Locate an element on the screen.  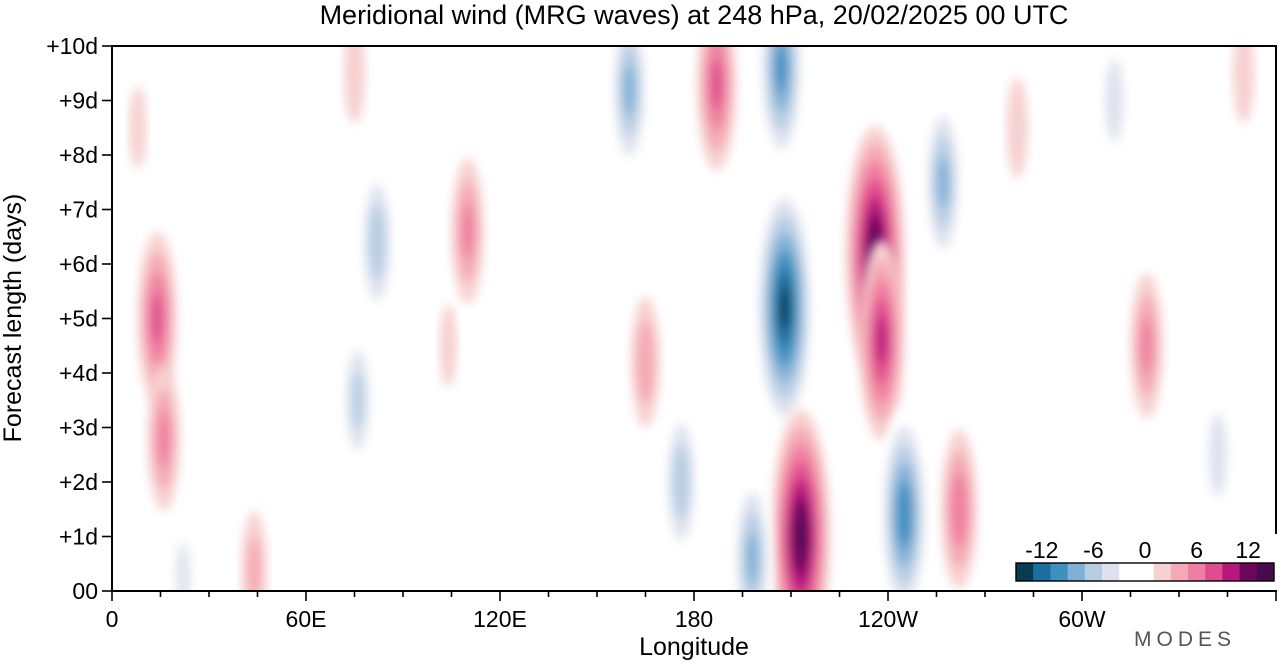
y-tick-label: +9d is located at coordinates (78, 101).